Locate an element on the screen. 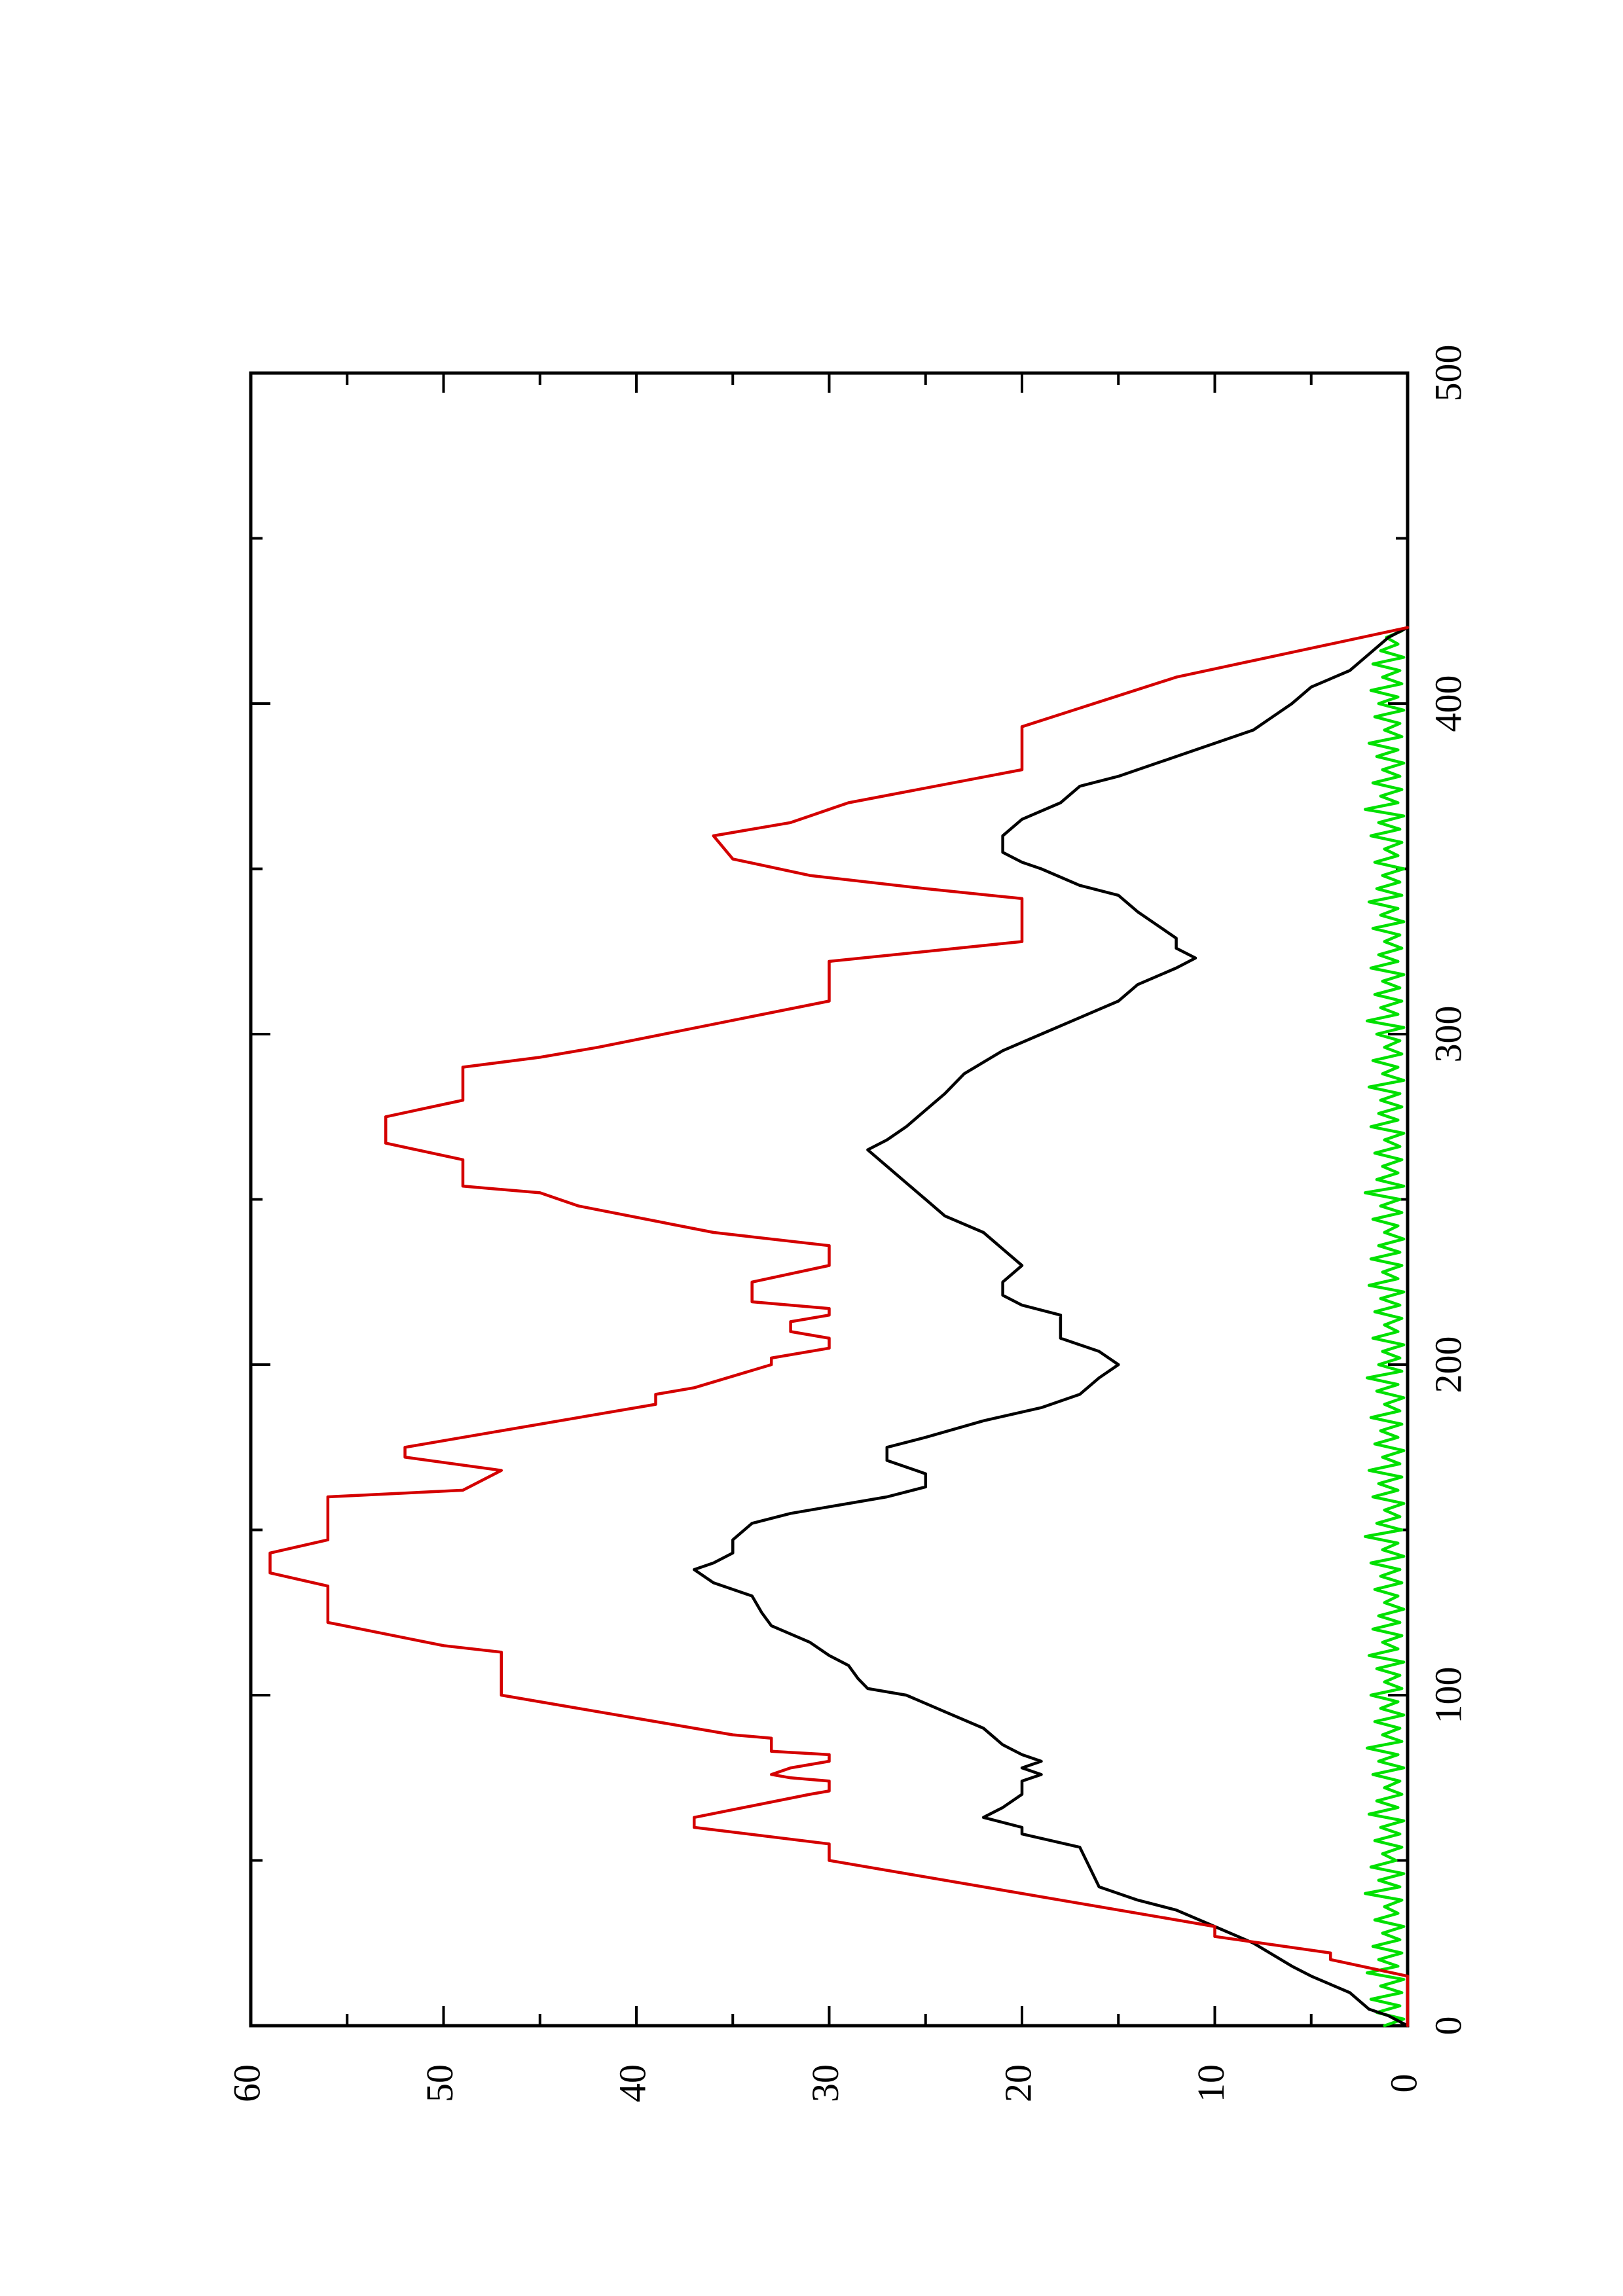 Image resolution: width=1623 pixels, height=2296 pixels. y-tick-label: 40 is located at coordinates (632, 2083).